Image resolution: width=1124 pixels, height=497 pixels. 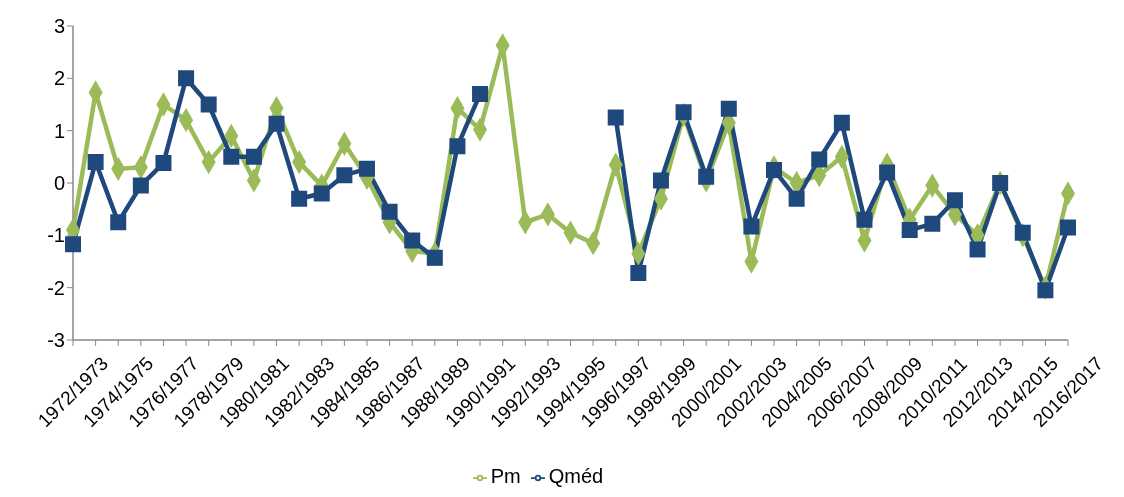 I want to click on y-tick-label: 1, so click(x=59, y=130).